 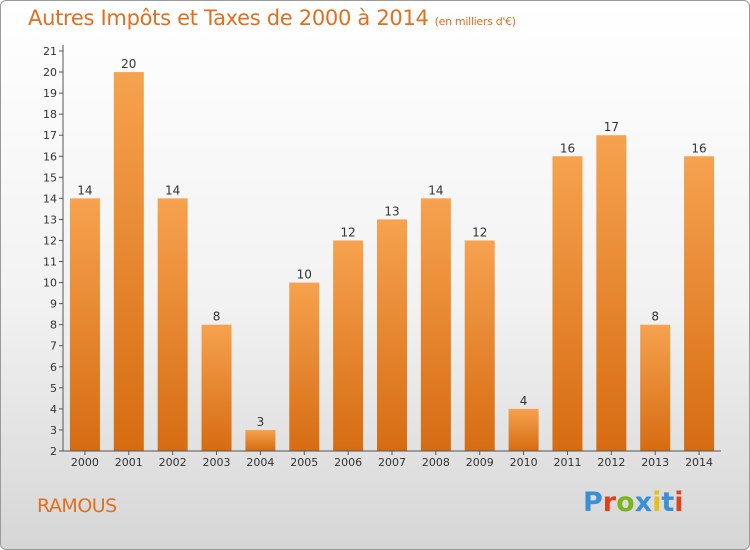 I want to click on y-tick-label: 19, so click(x=50, y=93).